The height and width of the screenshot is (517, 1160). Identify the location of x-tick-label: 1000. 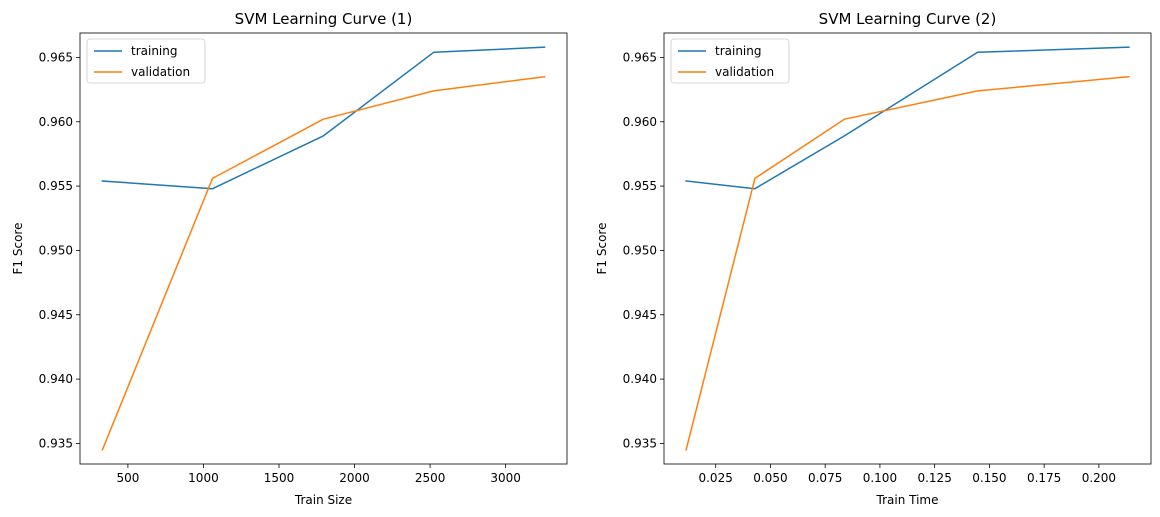
(203, 478).